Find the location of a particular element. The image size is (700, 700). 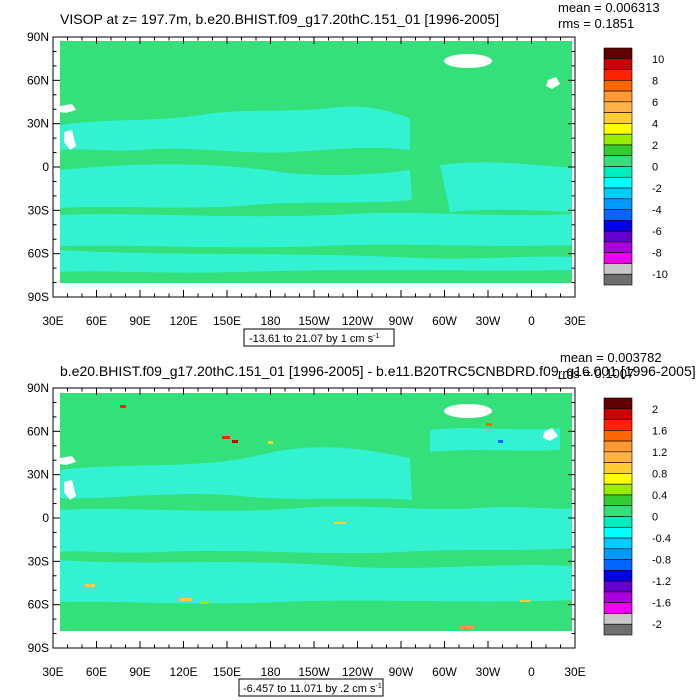

panel-2-islands-mask is located at coordinates (68, 460).